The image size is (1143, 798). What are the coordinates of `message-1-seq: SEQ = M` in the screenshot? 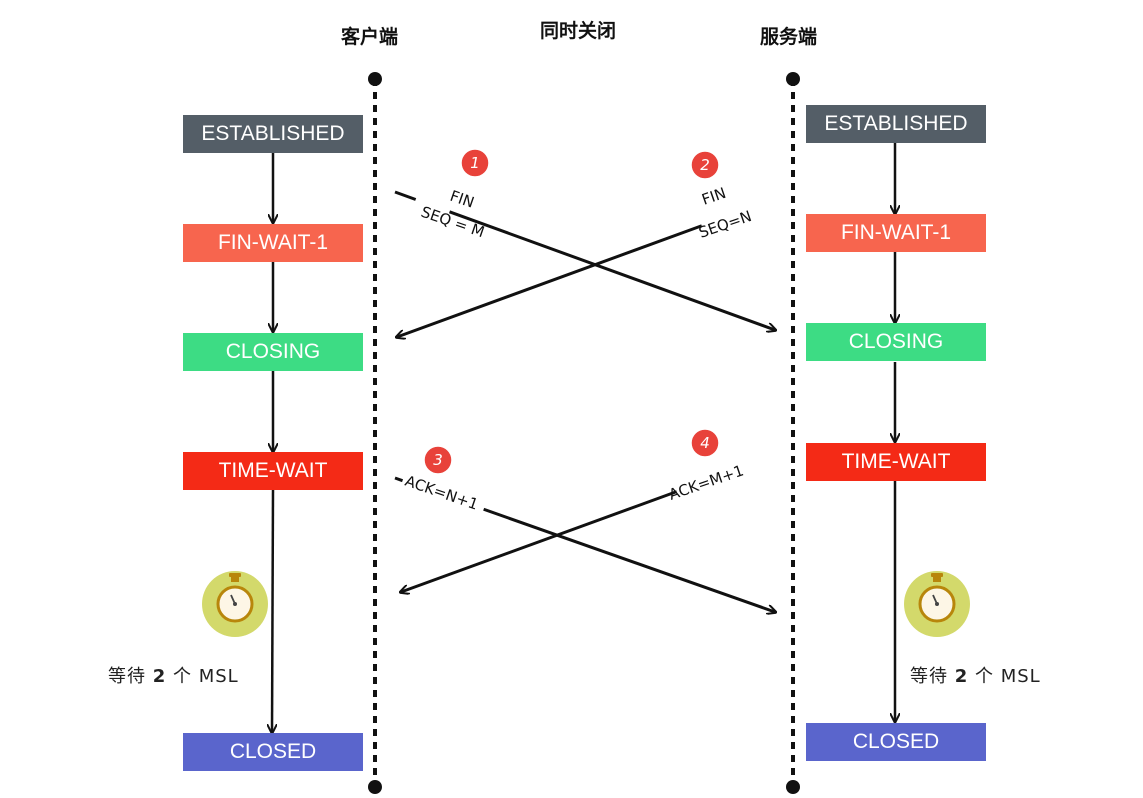 It's located at (453, 222).